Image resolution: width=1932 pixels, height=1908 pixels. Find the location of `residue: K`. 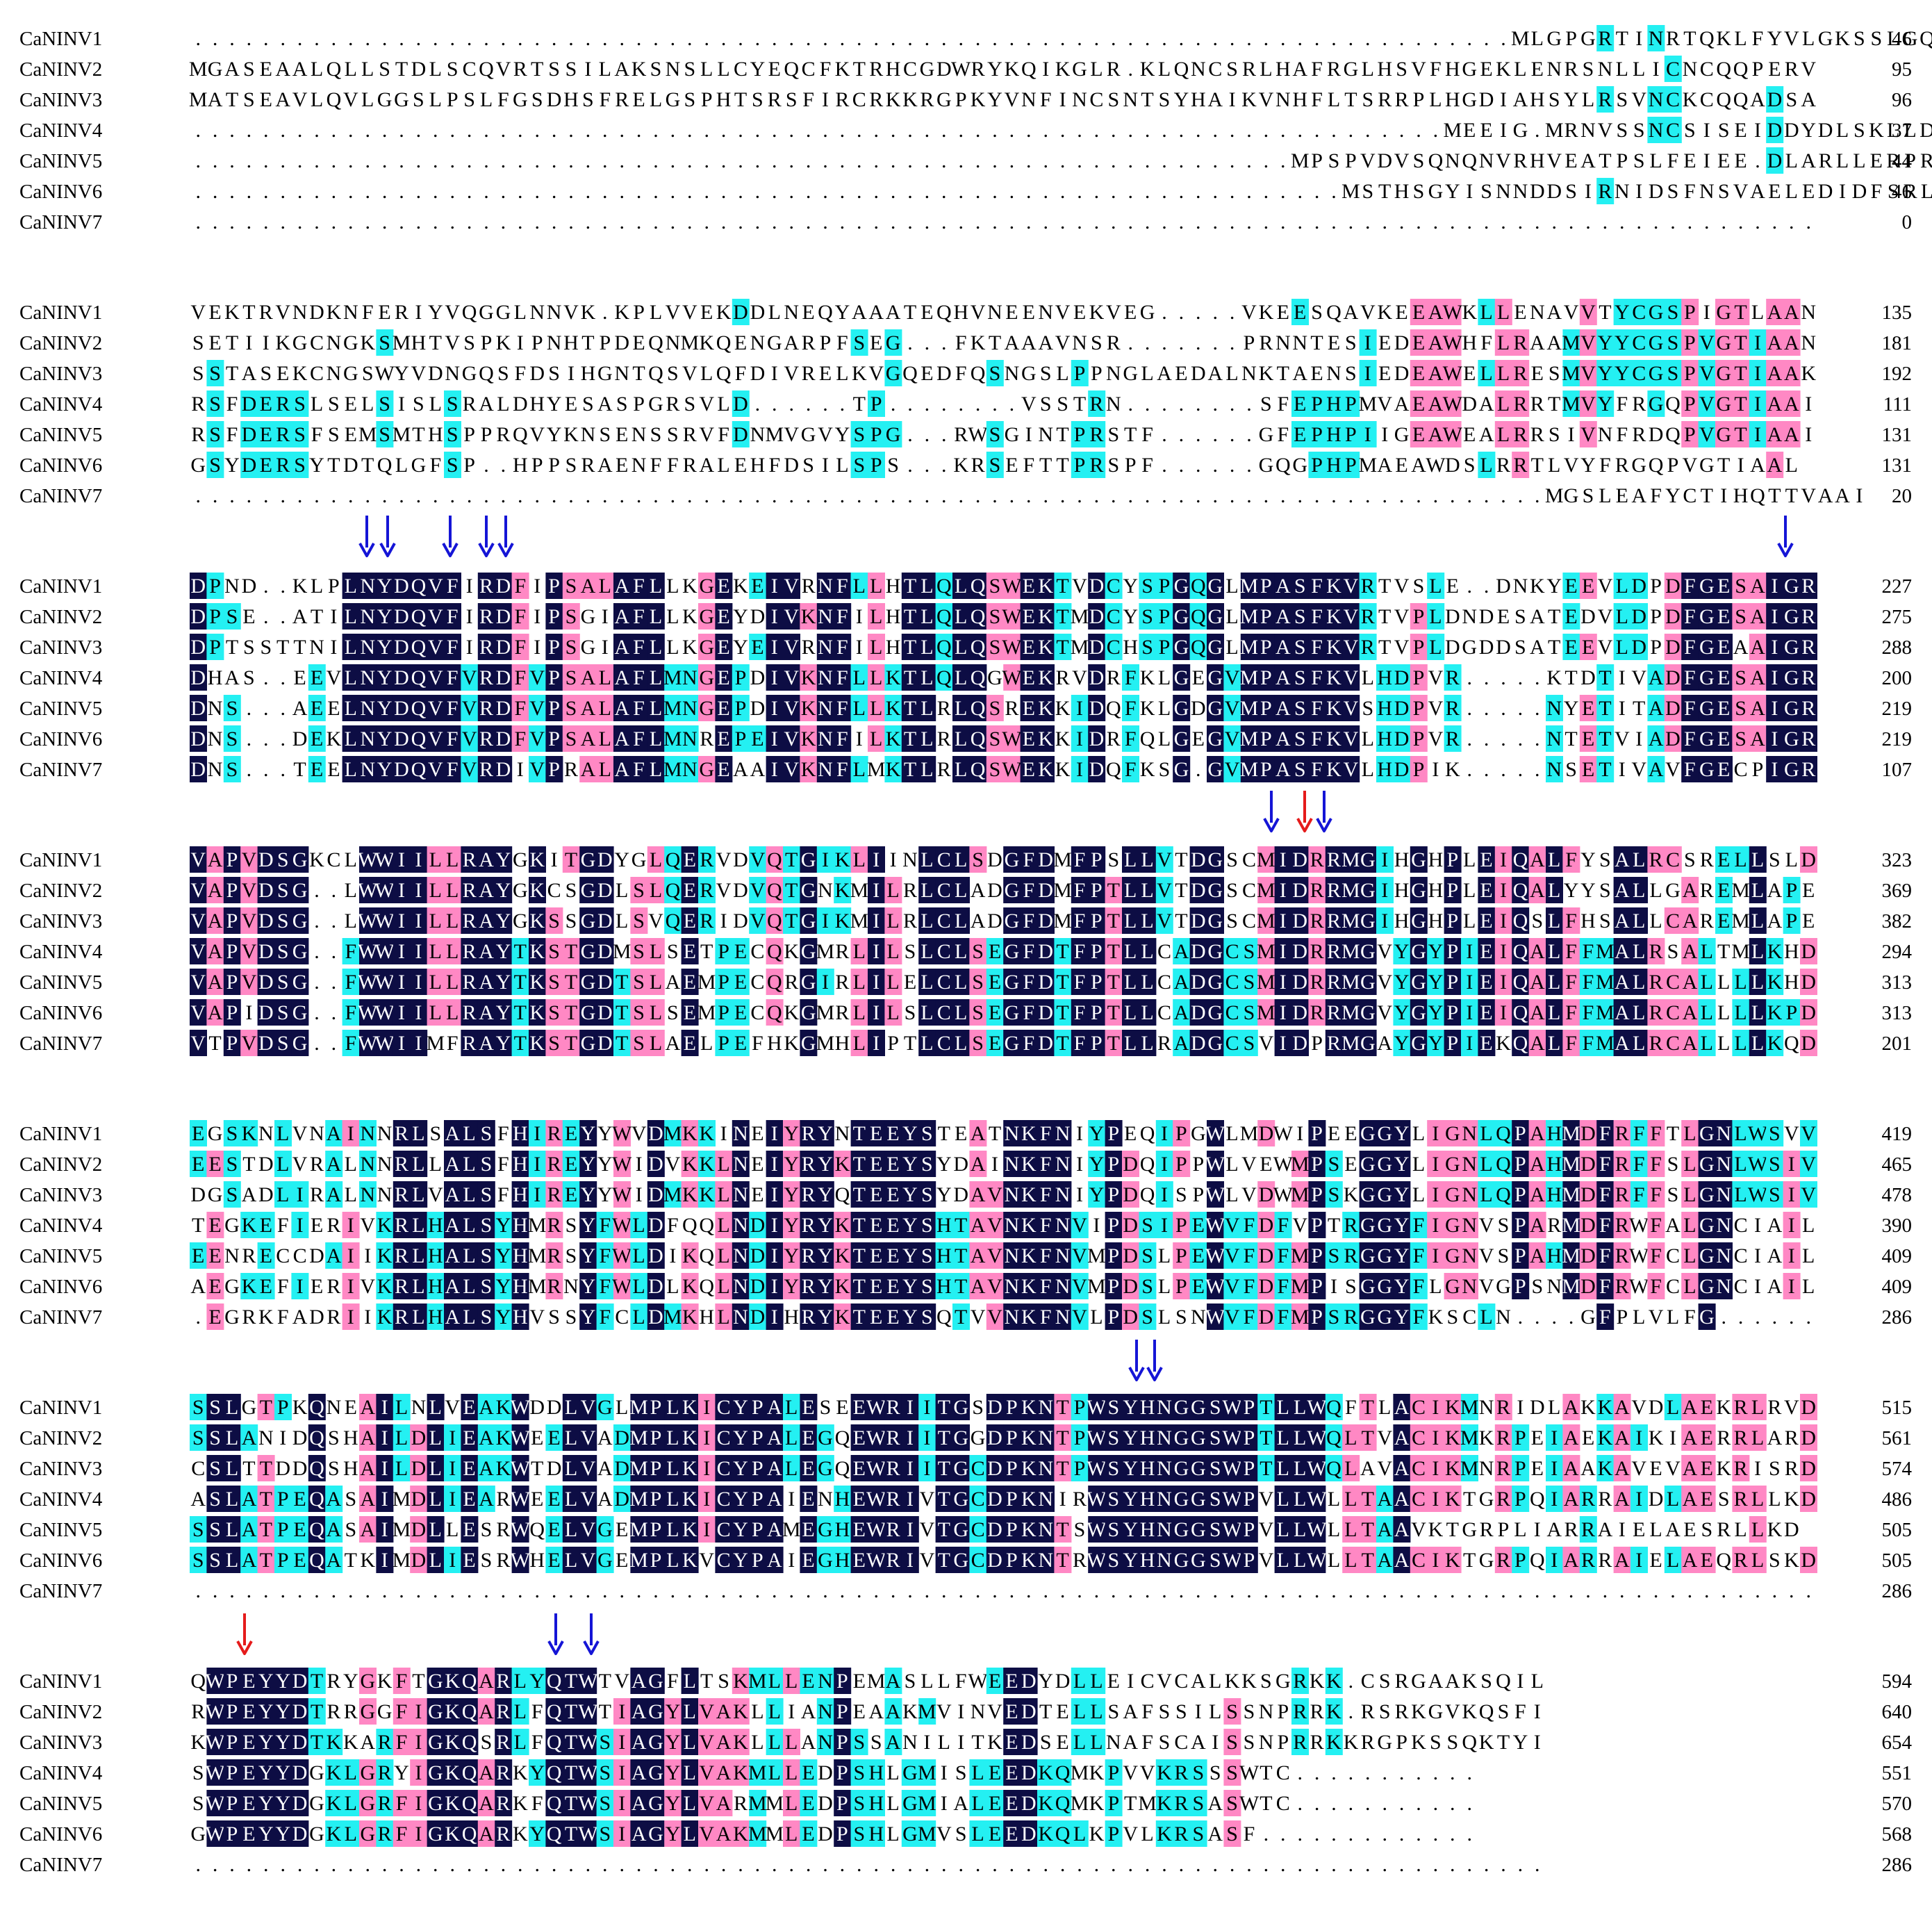

residue: K is located at coordinates (893, 769).